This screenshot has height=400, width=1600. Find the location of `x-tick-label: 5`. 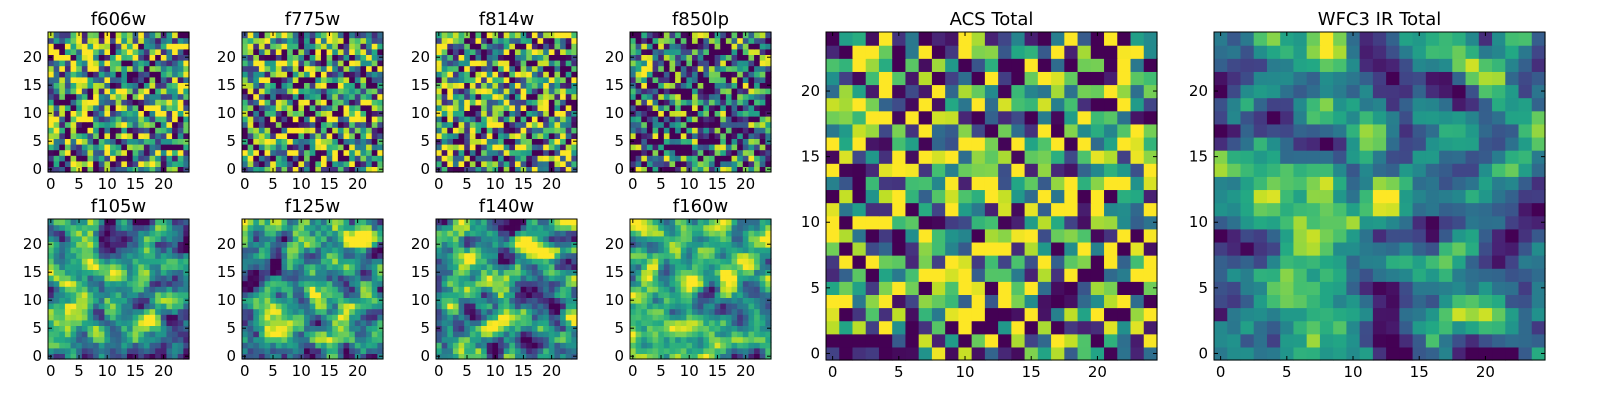

x-tick-label: 5 is located at coordinates (467, 184).